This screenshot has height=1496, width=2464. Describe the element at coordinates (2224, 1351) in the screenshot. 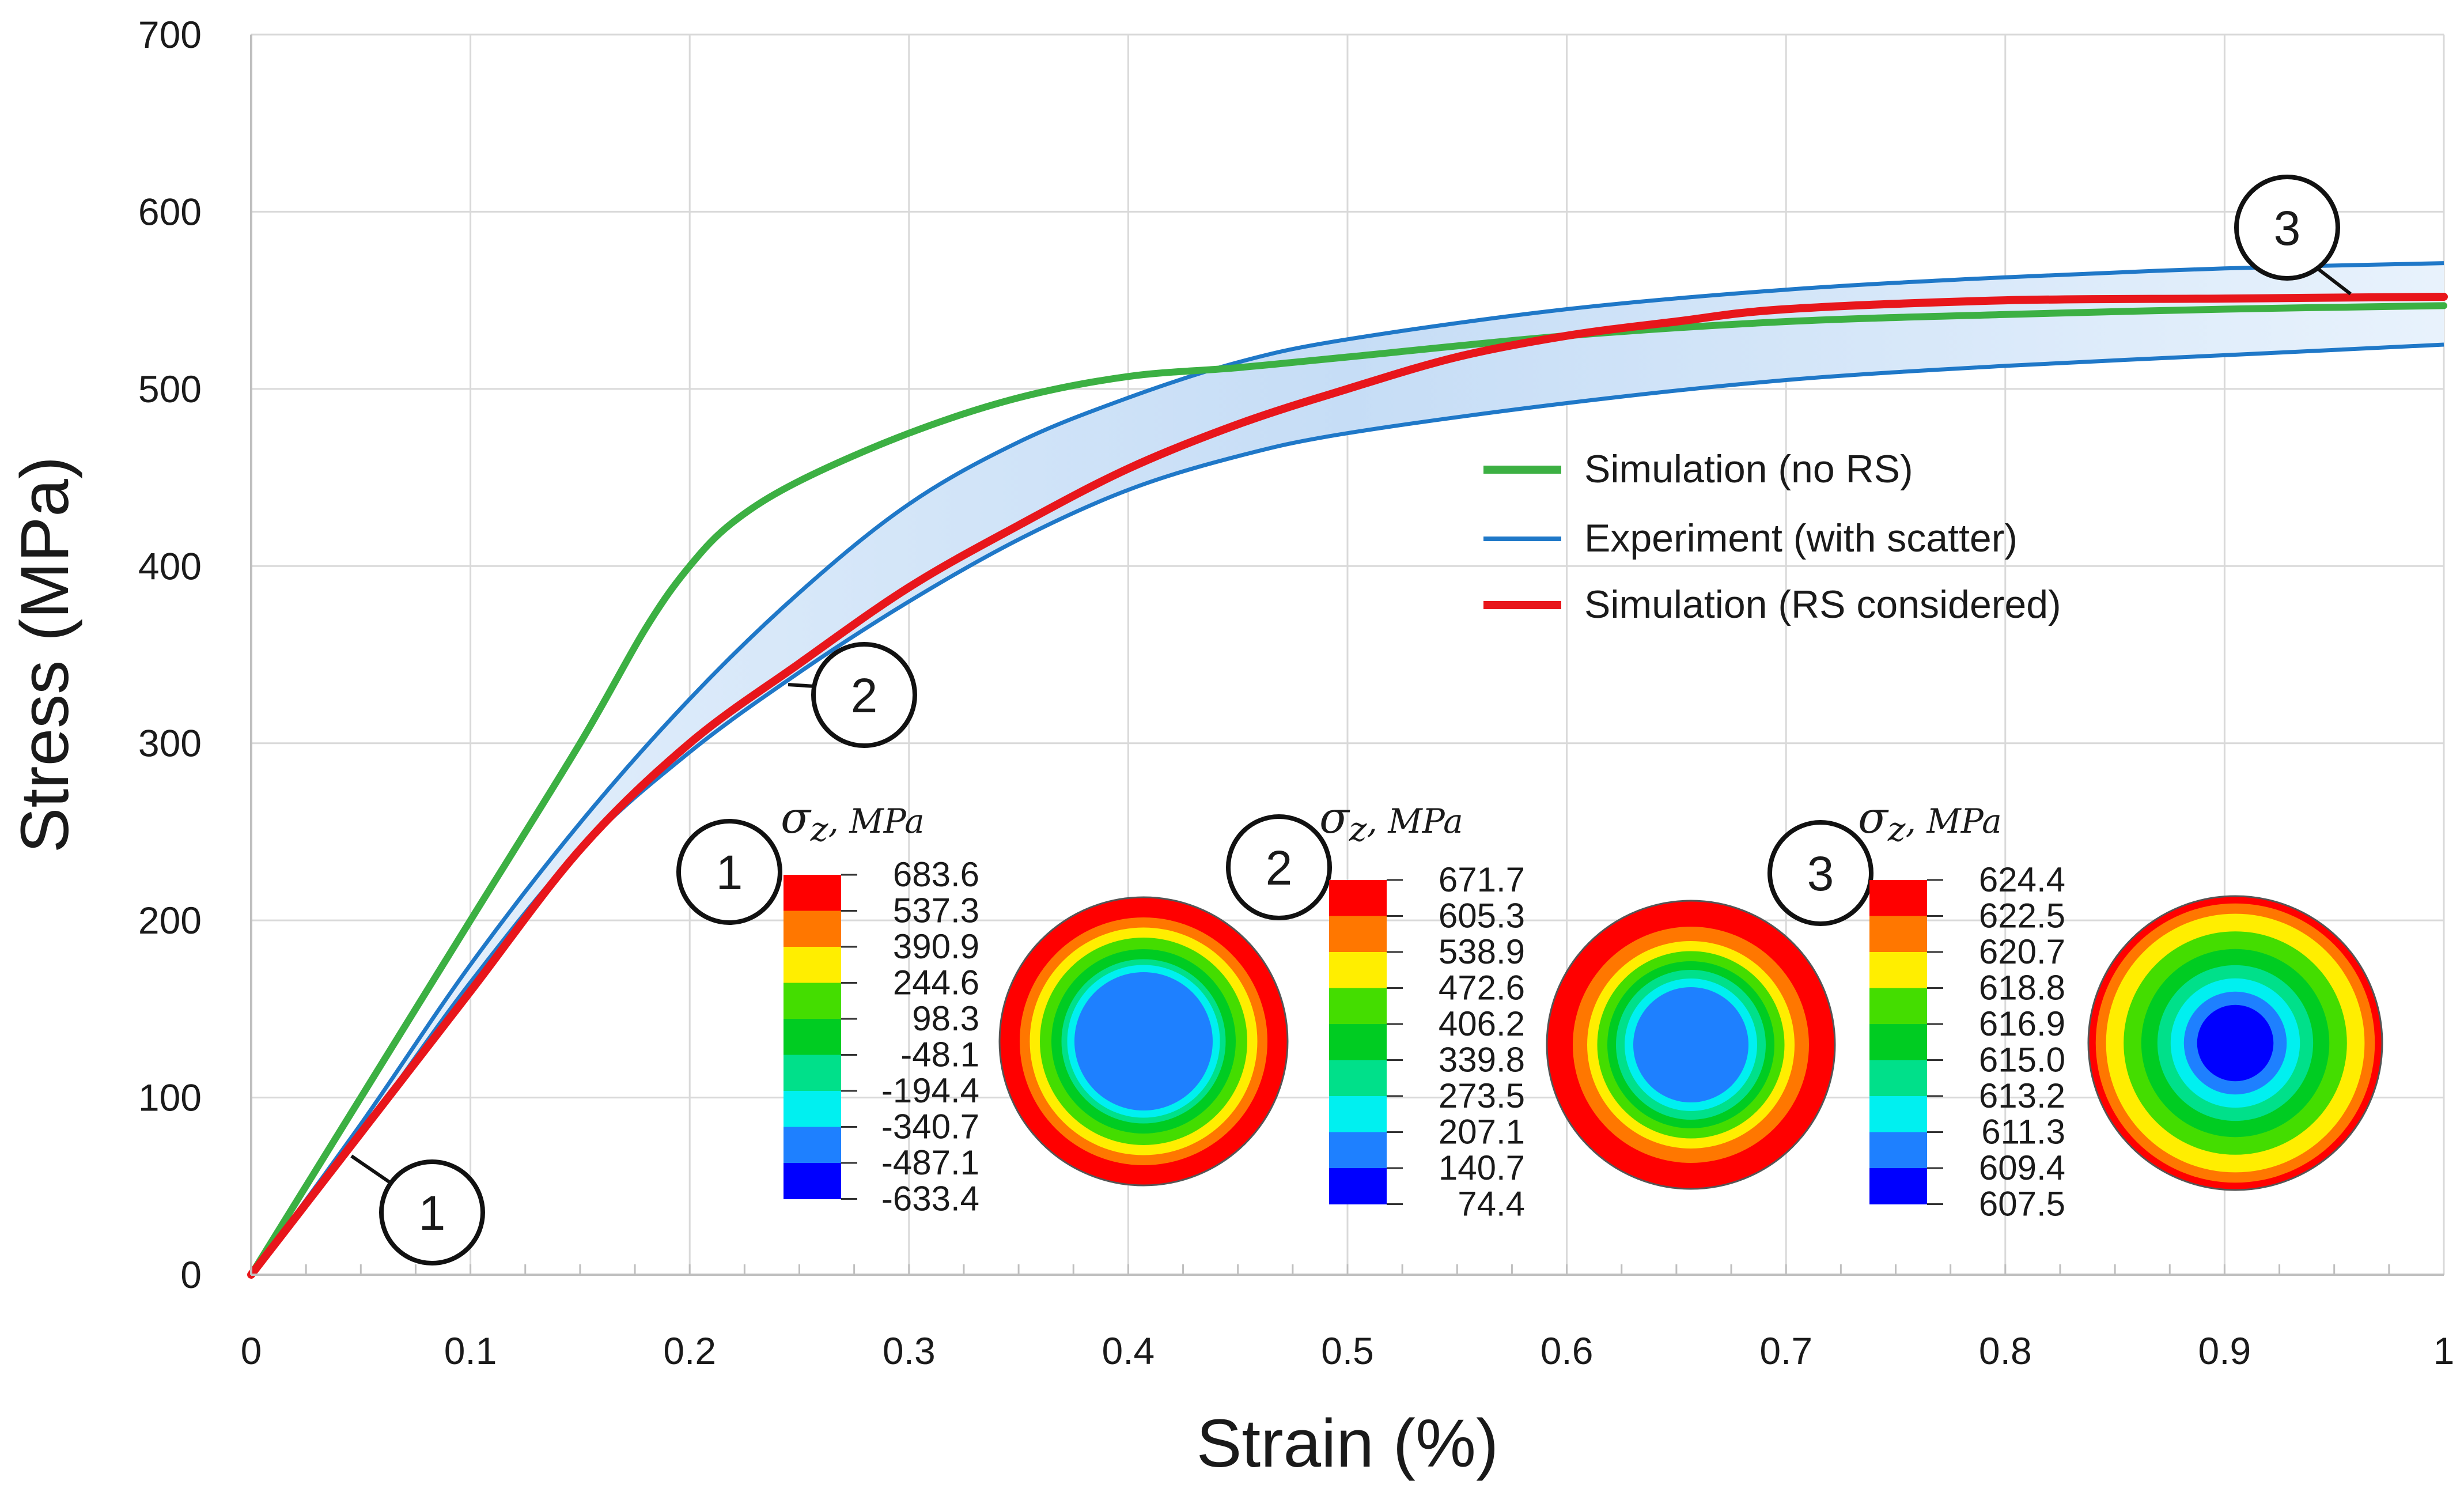

I see `x-tick-label: 0.9` at that location.